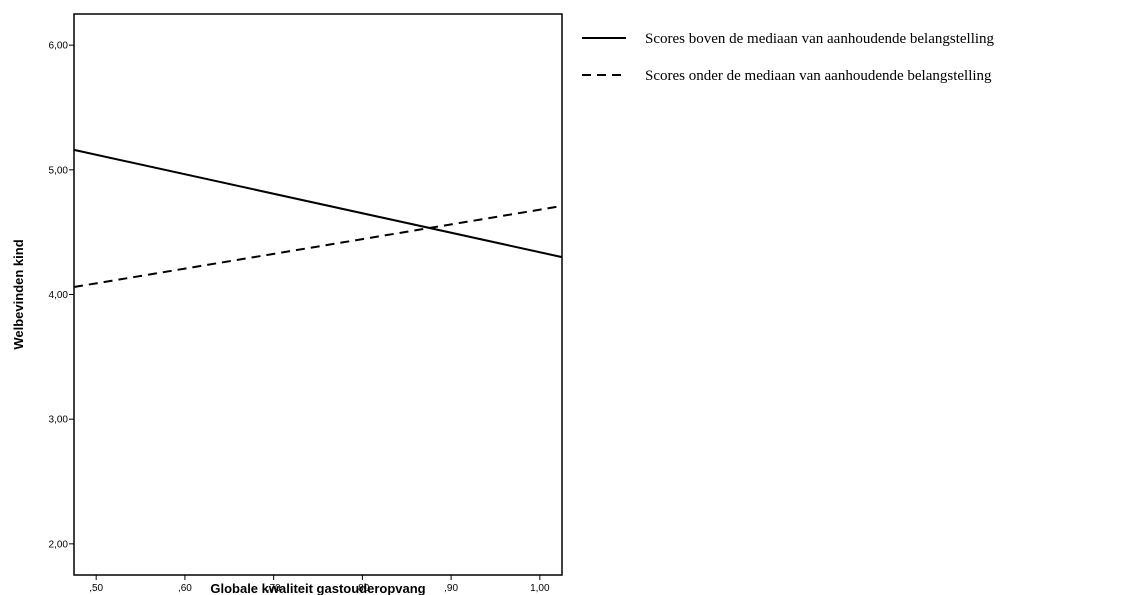 Image resolution: width=1143 pixels, height=595 pixels. What do you see at coordinates (59, 170) in the screenshot?
I see `y-tick-label: 5,00` at bounding box center [59, 170].